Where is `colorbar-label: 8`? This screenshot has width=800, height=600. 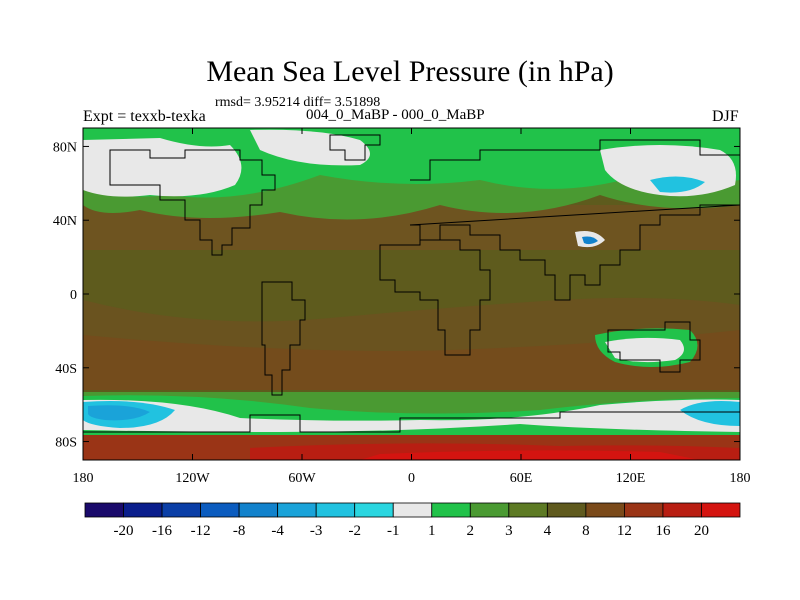 colorbar-label: 8 is located at coordinates (586, 531).